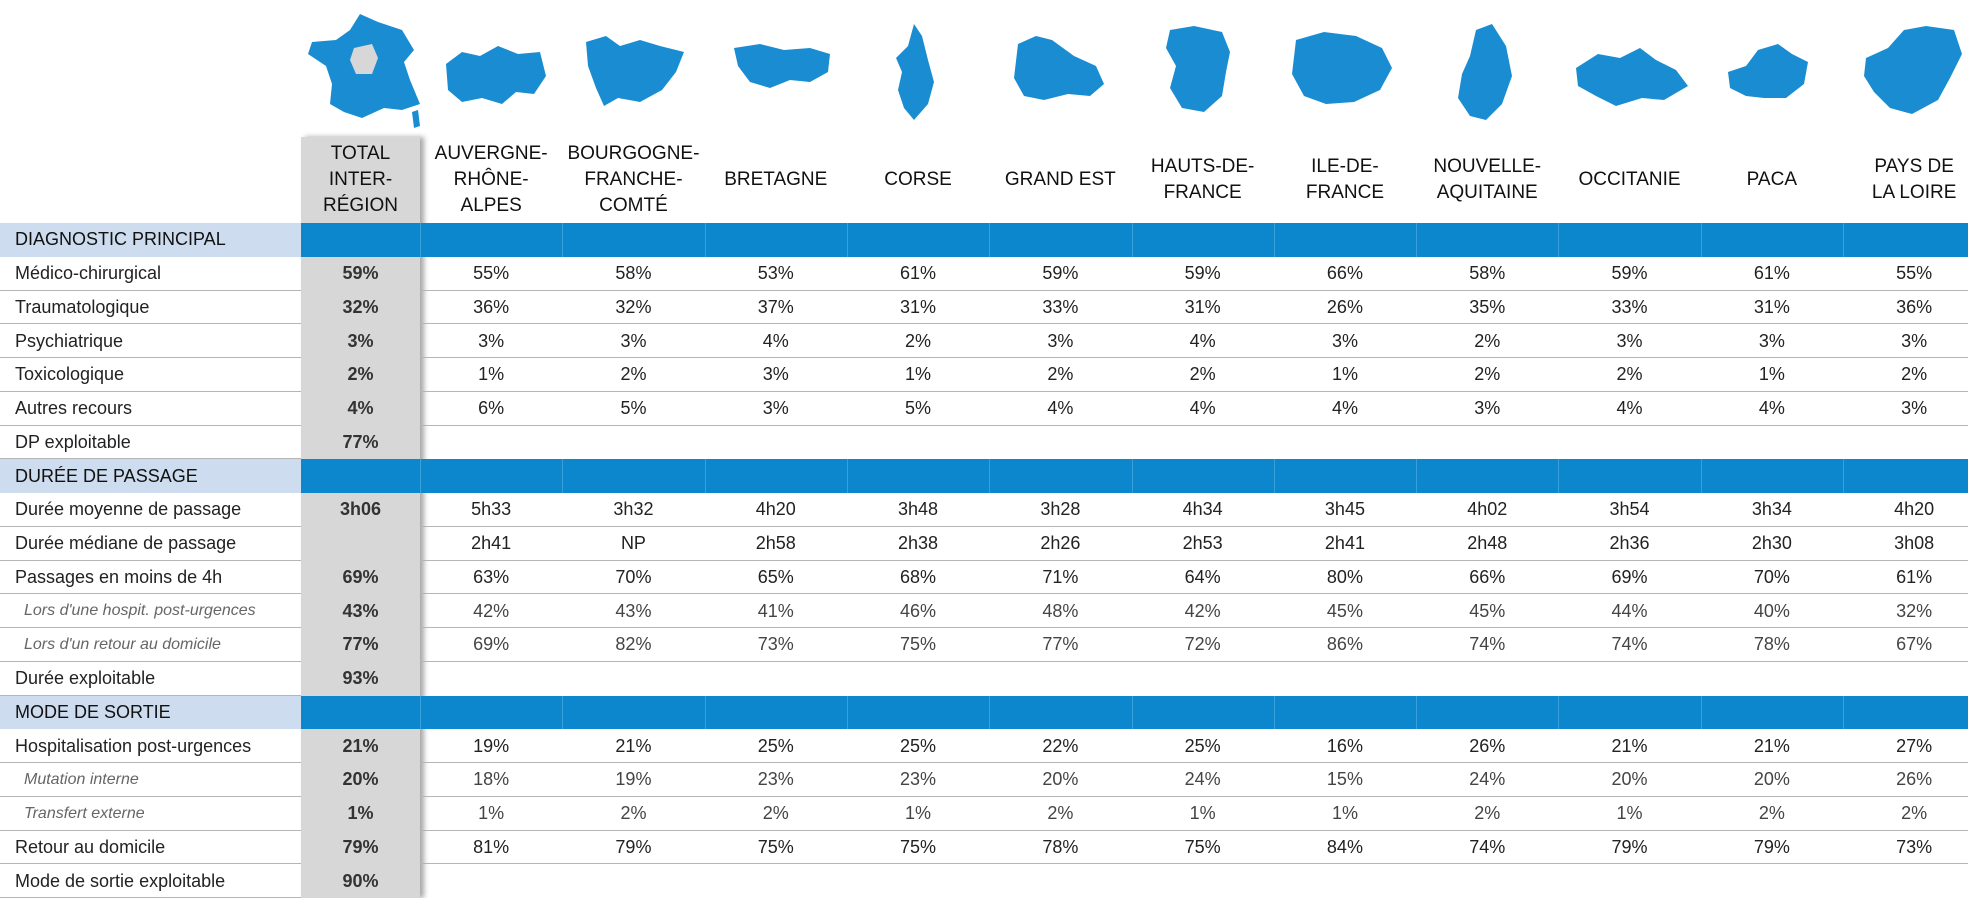  I want to click on region-value: 5%, so click(633, 408).